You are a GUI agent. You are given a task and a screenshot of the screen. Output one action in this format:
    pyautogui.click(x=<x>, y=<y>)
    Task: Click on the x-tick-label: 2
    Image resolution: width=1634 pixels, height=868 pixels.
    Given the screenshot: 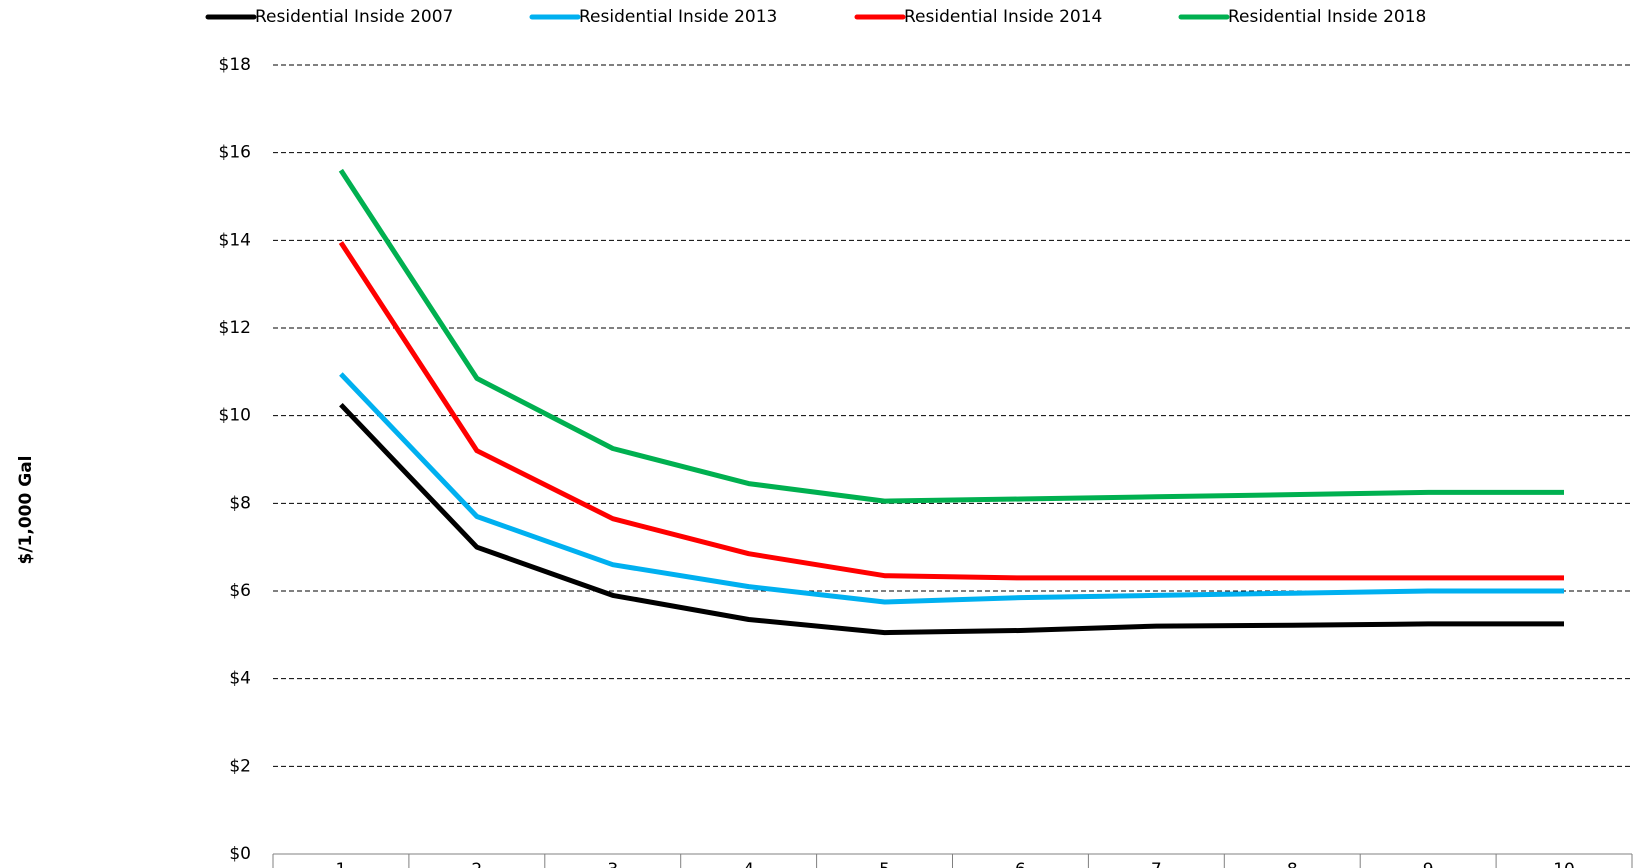 What is the action you would take?
    pyautogui.click(x=476, y=864)
    